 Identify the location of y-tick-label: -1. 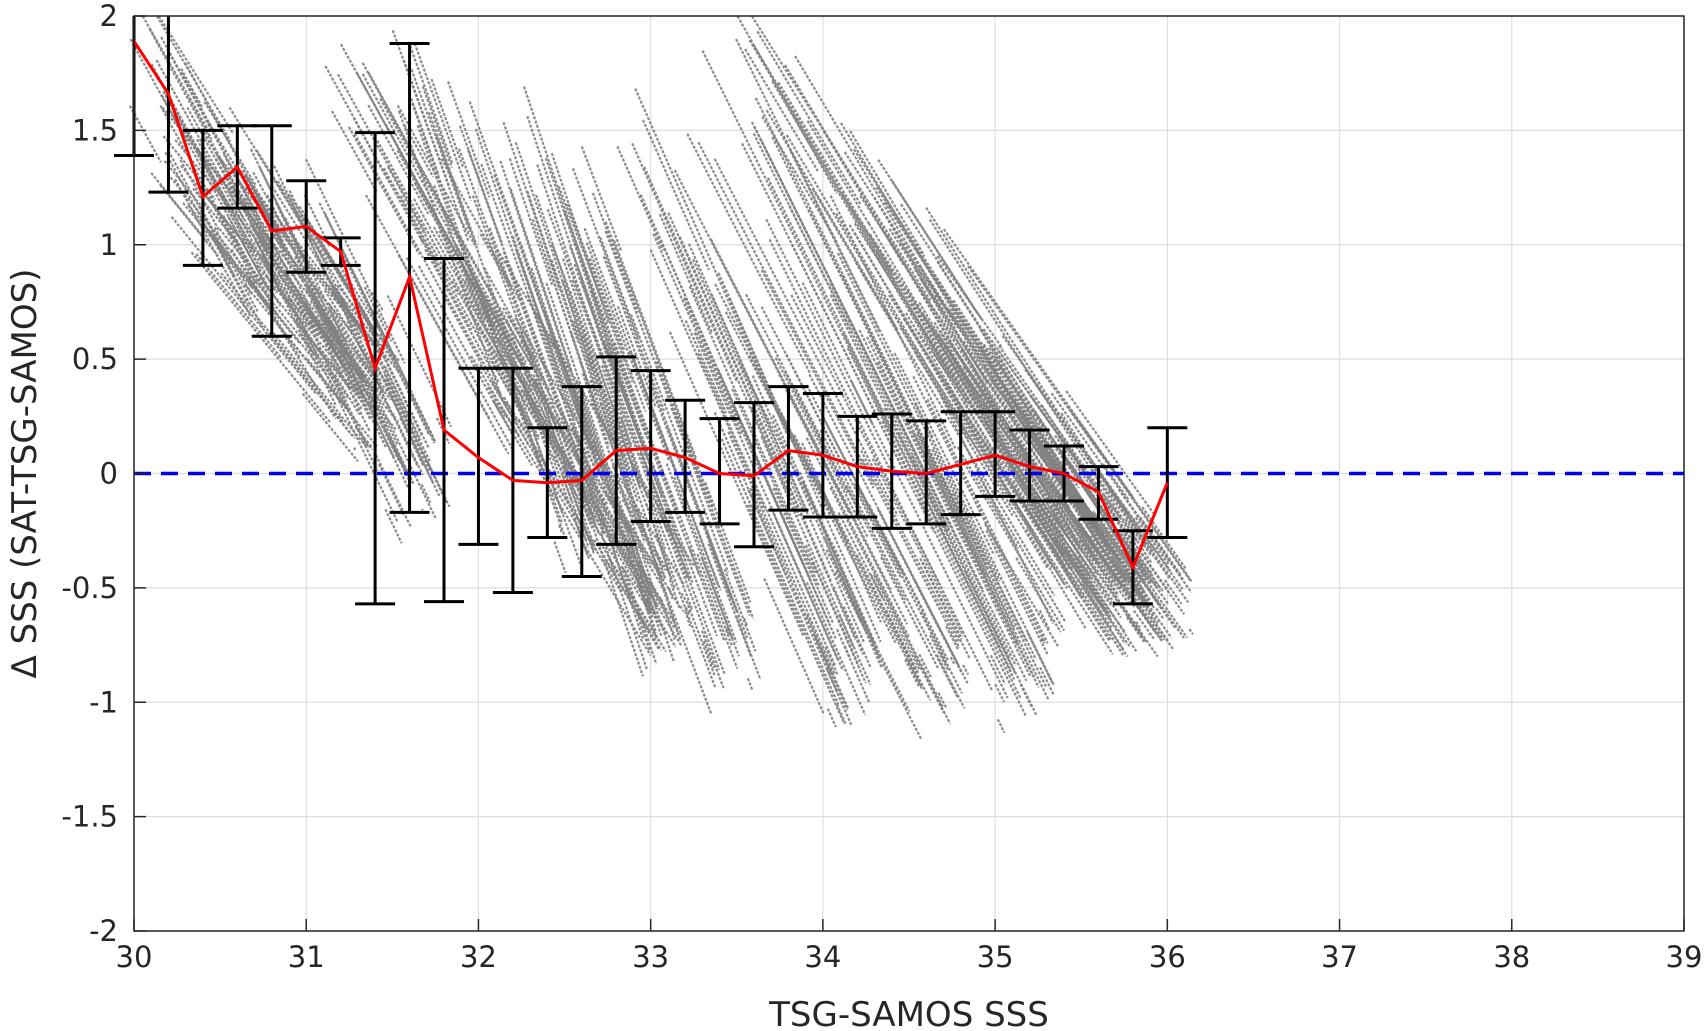
(103, 702).